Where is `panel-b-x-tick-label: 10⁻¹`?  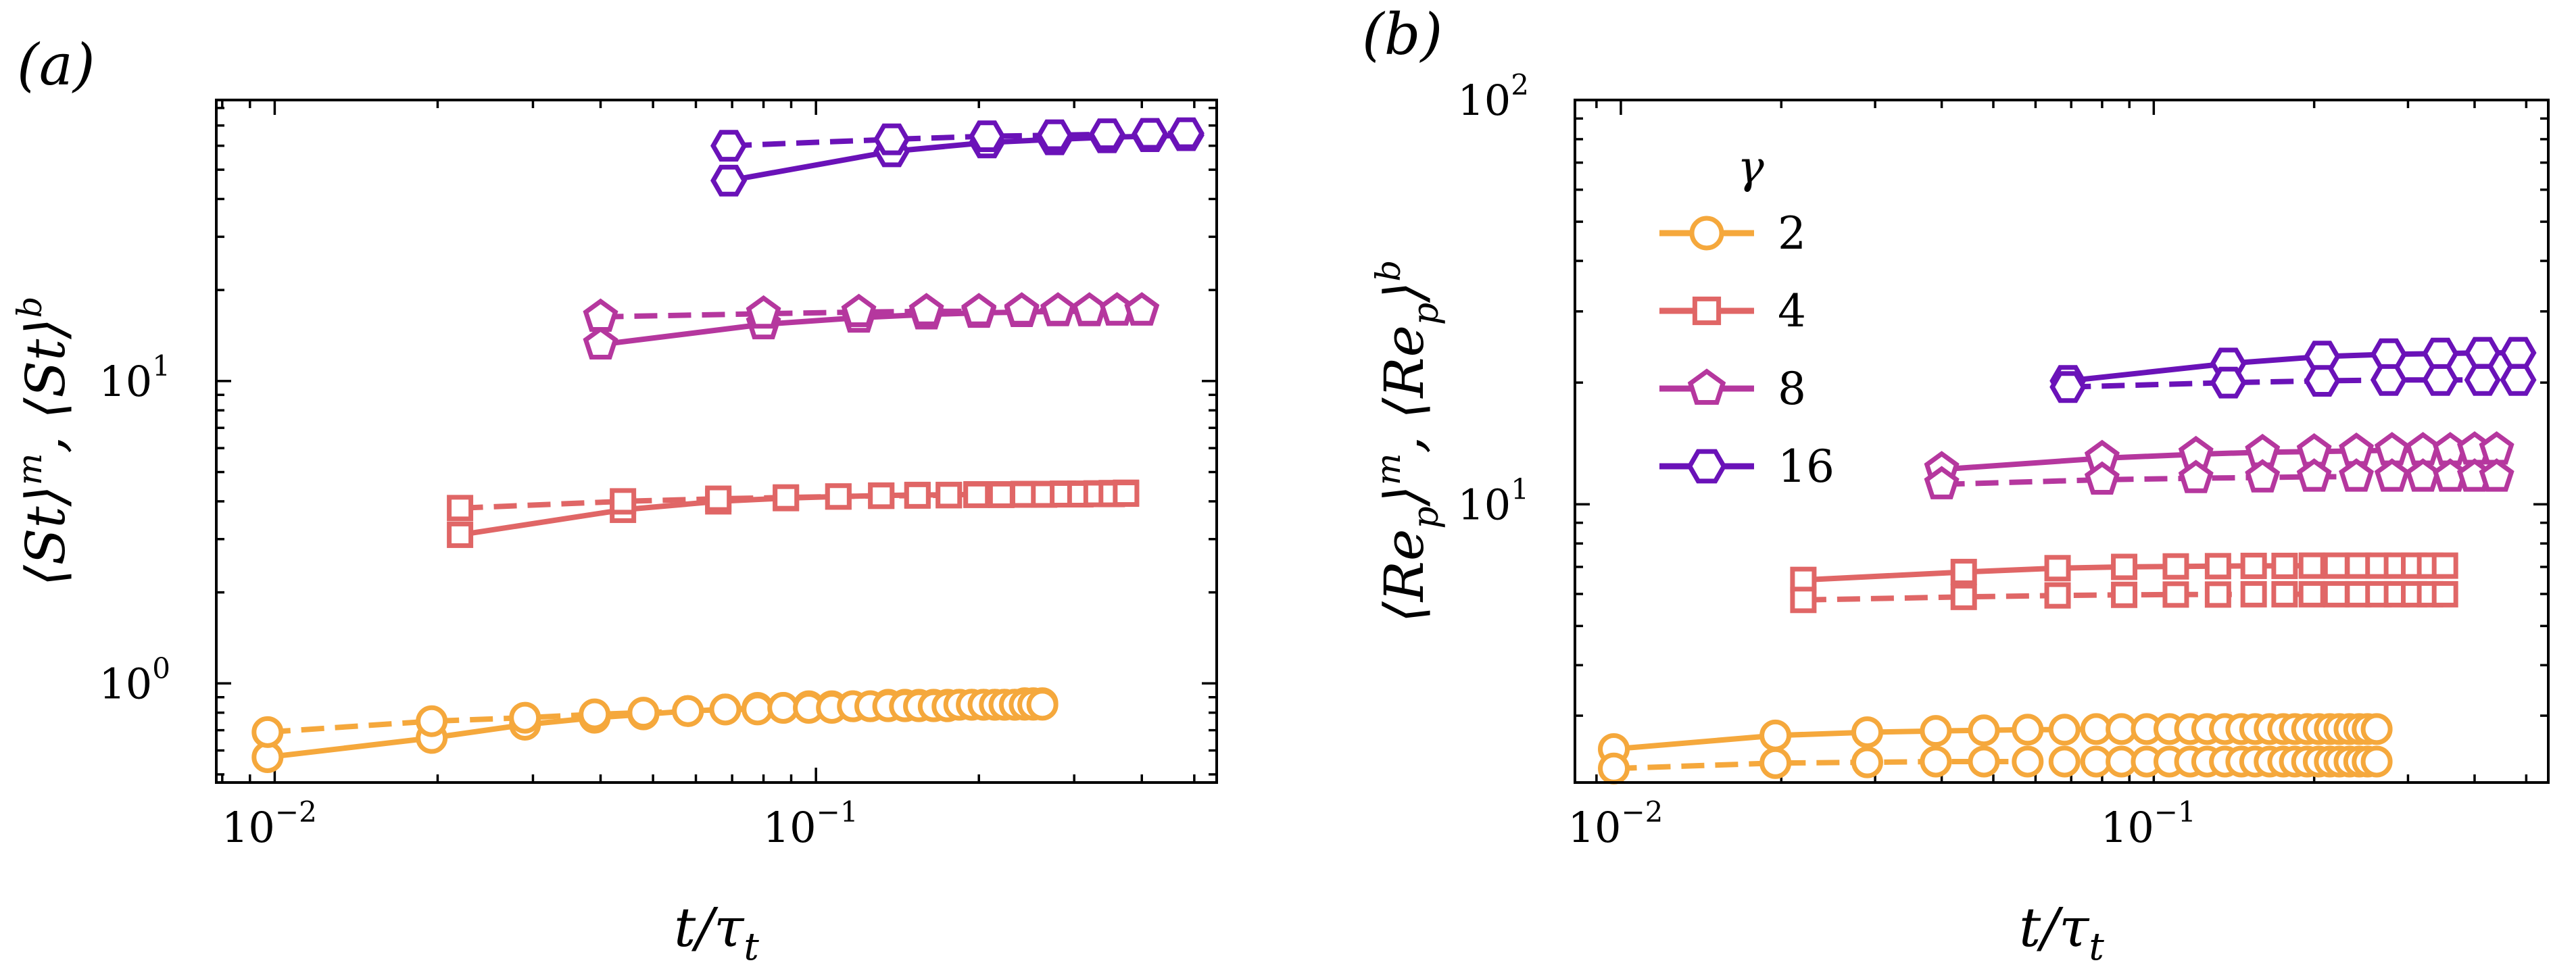 panel-b-x-tick-label: 10⁻¹ is located at coordinates (2148, 824).